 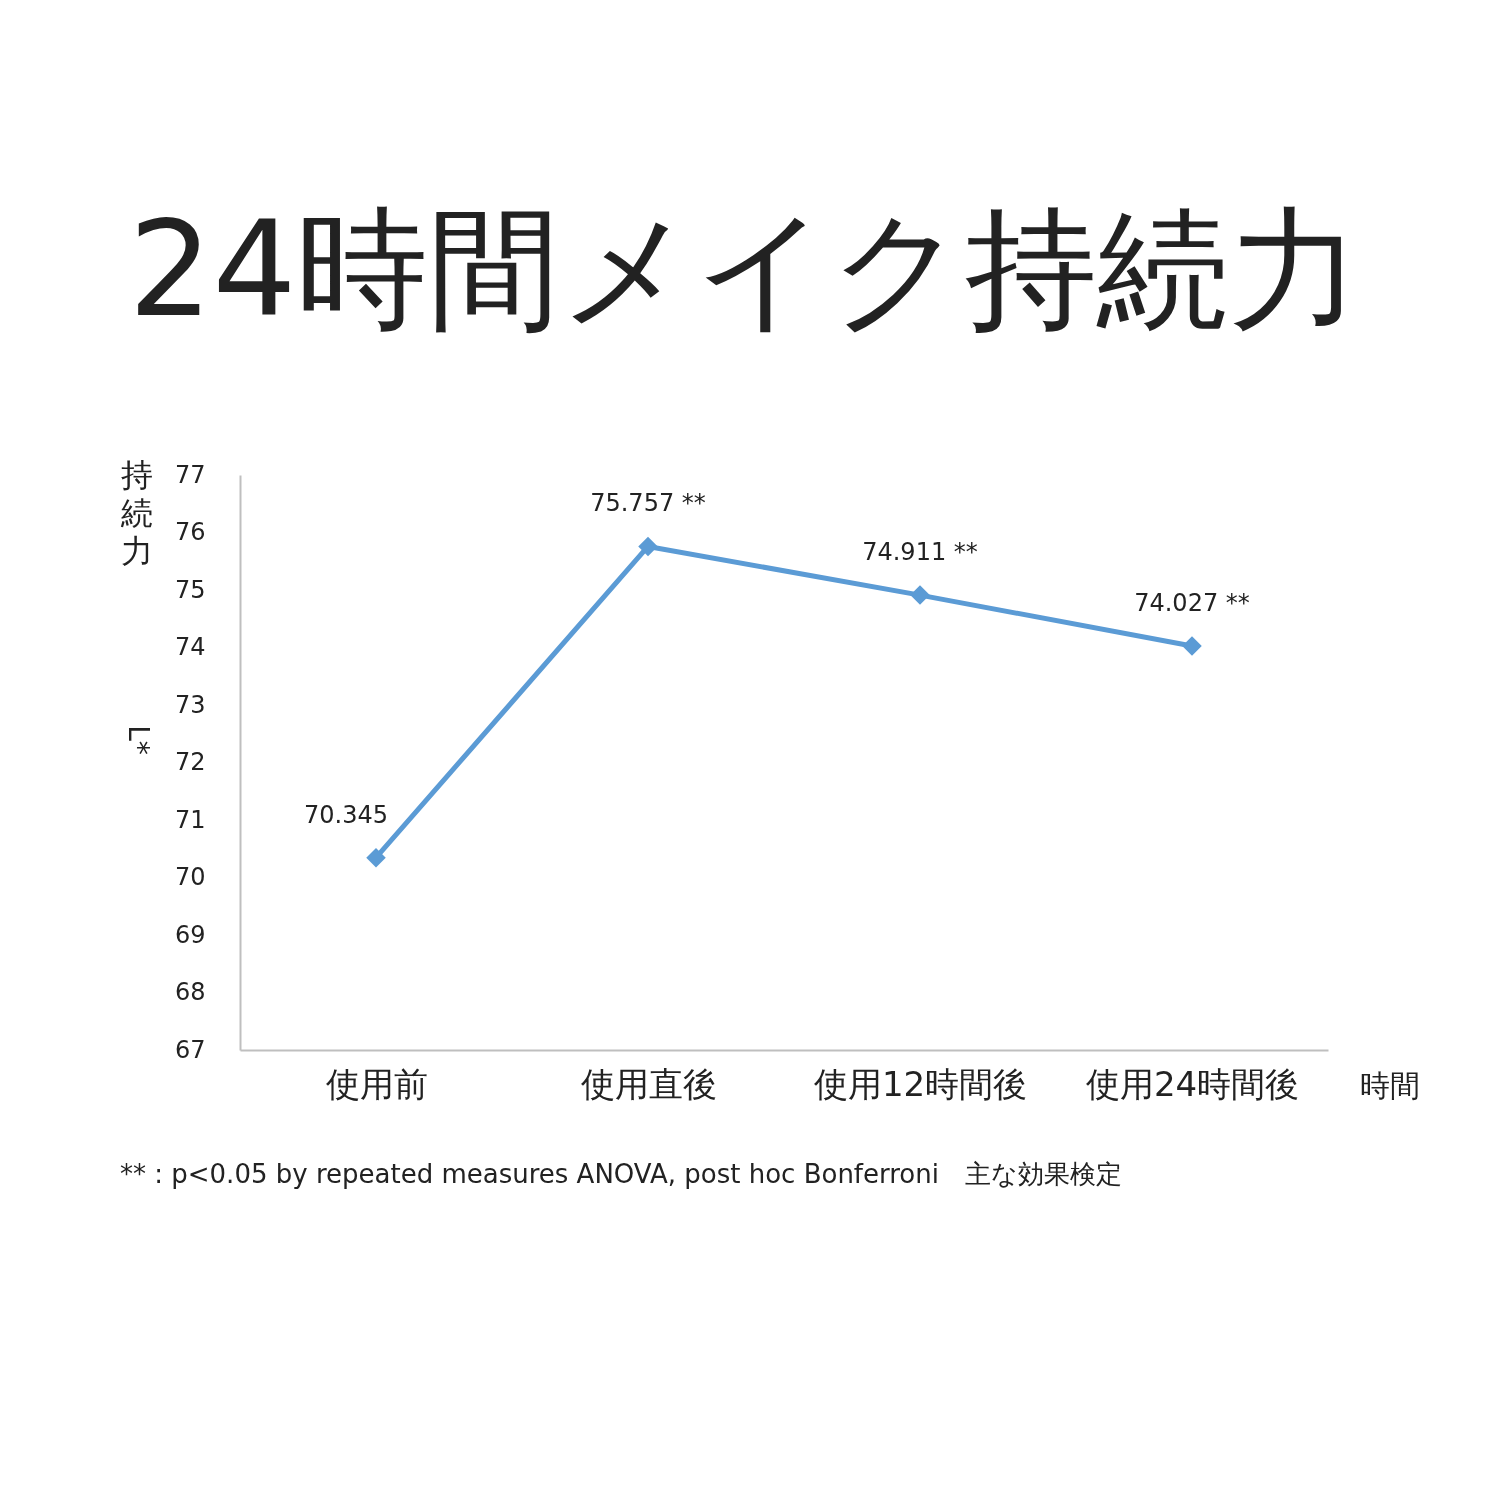 What do you see at coordinates (190, 1049) in the screenshot?
I see `y-tick-label: 67` at bounding box center [190, 1049].